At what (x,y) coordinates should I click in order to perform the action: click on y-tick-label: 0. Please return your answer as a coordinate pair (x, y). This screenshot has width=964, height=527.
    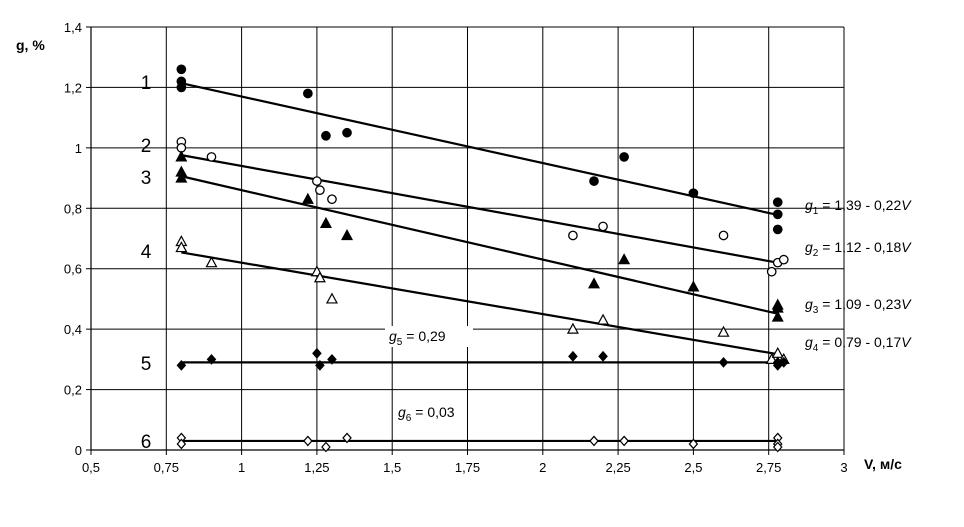
    Looking at the image, I should click on (78, 450).